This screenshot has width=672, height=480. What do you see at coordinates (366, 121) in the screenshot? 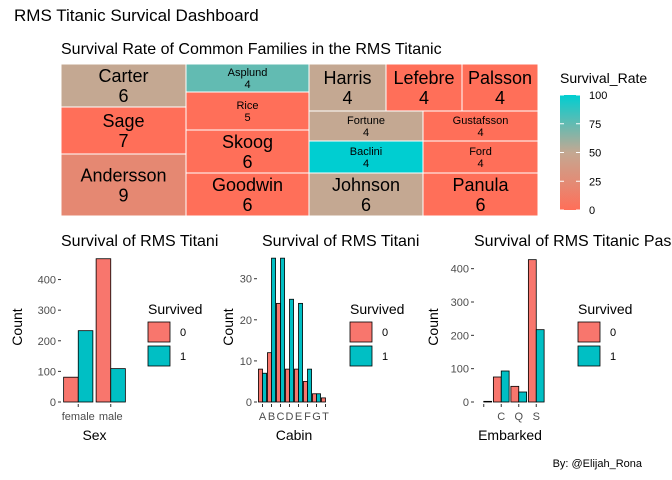
I see `treemap-tile-family: Fortune` at bounding box center [366, 121].